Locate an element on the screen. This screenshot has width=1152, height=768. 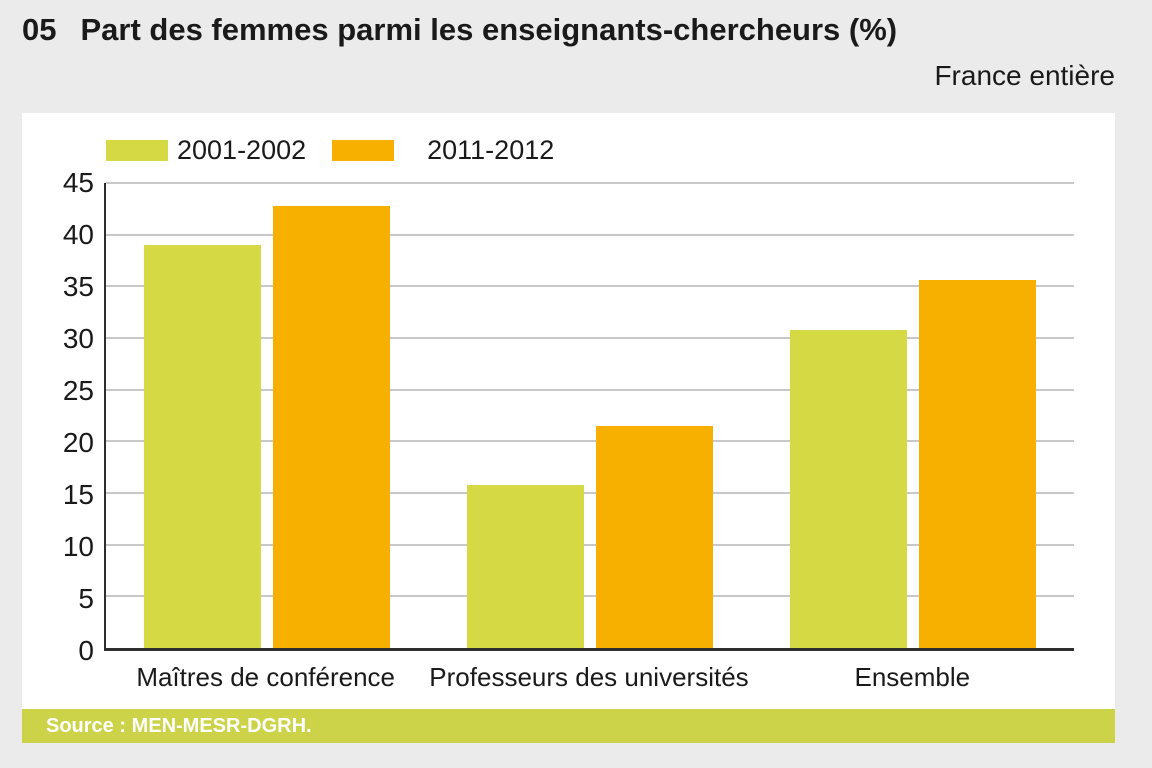
legend: 2001-2002 2011-2012 is located at coordinates (330, 150).